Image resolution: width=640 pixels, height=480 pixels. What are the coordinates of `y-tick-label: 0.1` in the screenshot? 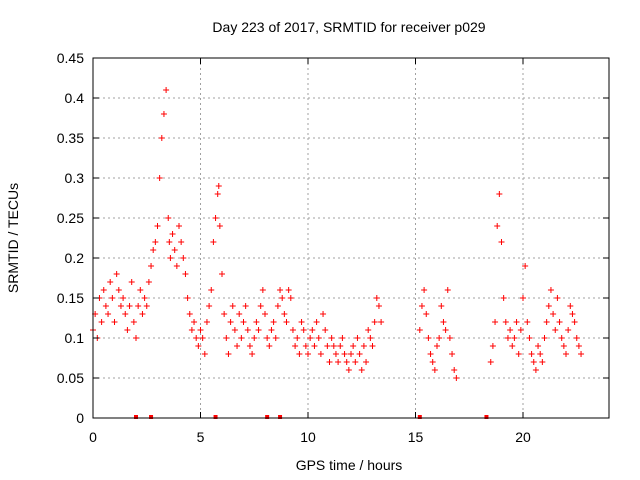 It's located at (75, 338).